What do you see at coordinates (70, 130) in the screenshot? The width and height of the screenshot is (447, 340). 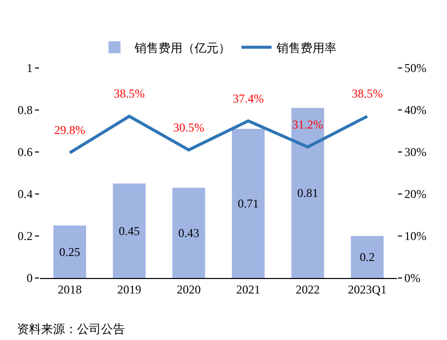 I see `data-label: 29.8%` at bounding box center [70, 130].